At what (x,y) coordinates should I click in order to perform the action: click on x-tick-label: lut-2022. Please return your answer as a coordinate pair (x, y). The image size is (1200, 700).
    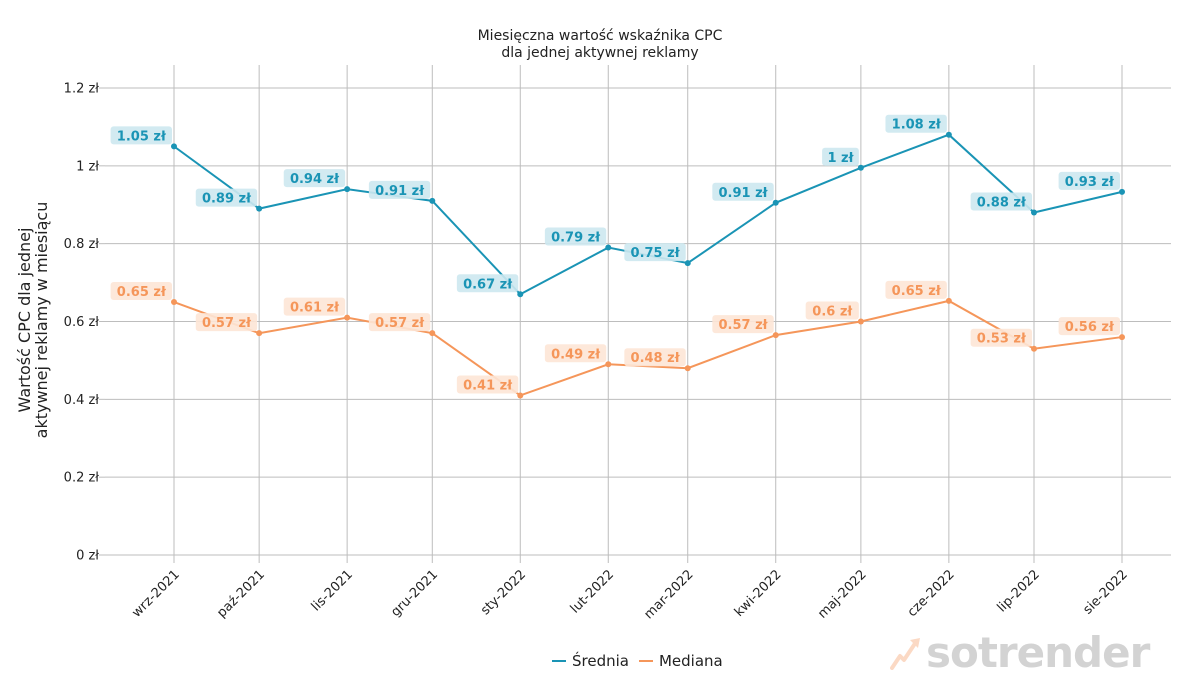
    Looking at the image, I should click on (592, 591).